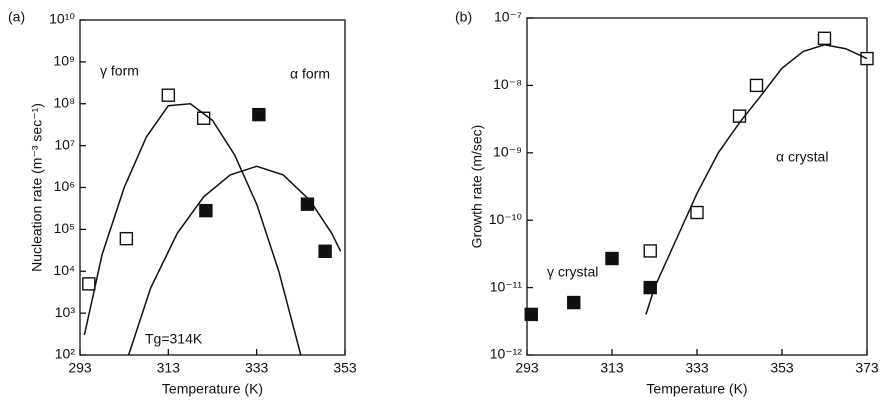 This screenshot has height=400, width=880. I want to click on y-tick-label: 10⁹, so click(64, 61).